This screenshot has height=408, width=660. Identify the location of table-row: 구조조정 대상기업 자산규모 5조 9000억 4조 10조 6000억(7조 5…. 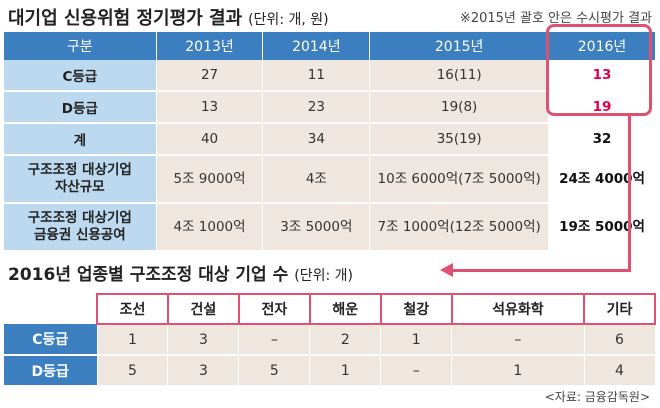
(330, 179).